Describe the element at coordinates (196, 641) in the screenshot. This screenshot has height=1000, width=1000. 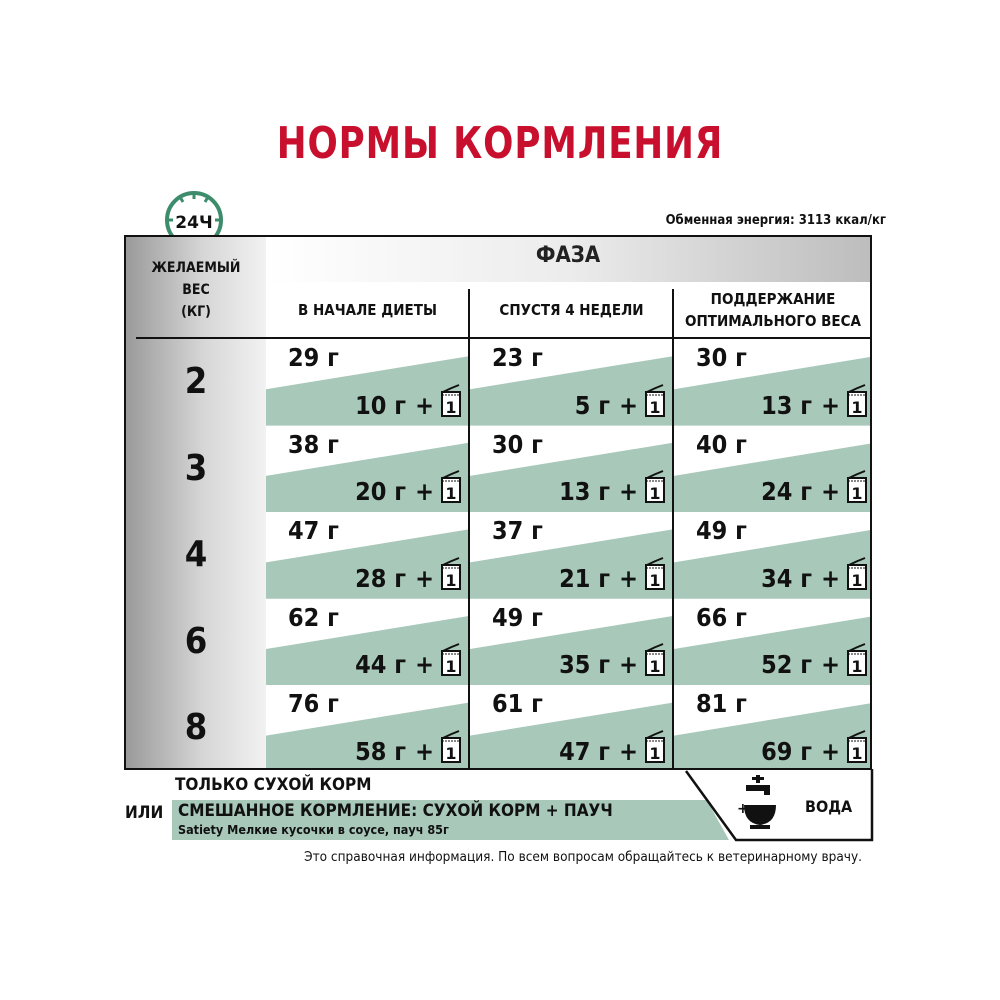
I see `weight-value: 6` at that location.